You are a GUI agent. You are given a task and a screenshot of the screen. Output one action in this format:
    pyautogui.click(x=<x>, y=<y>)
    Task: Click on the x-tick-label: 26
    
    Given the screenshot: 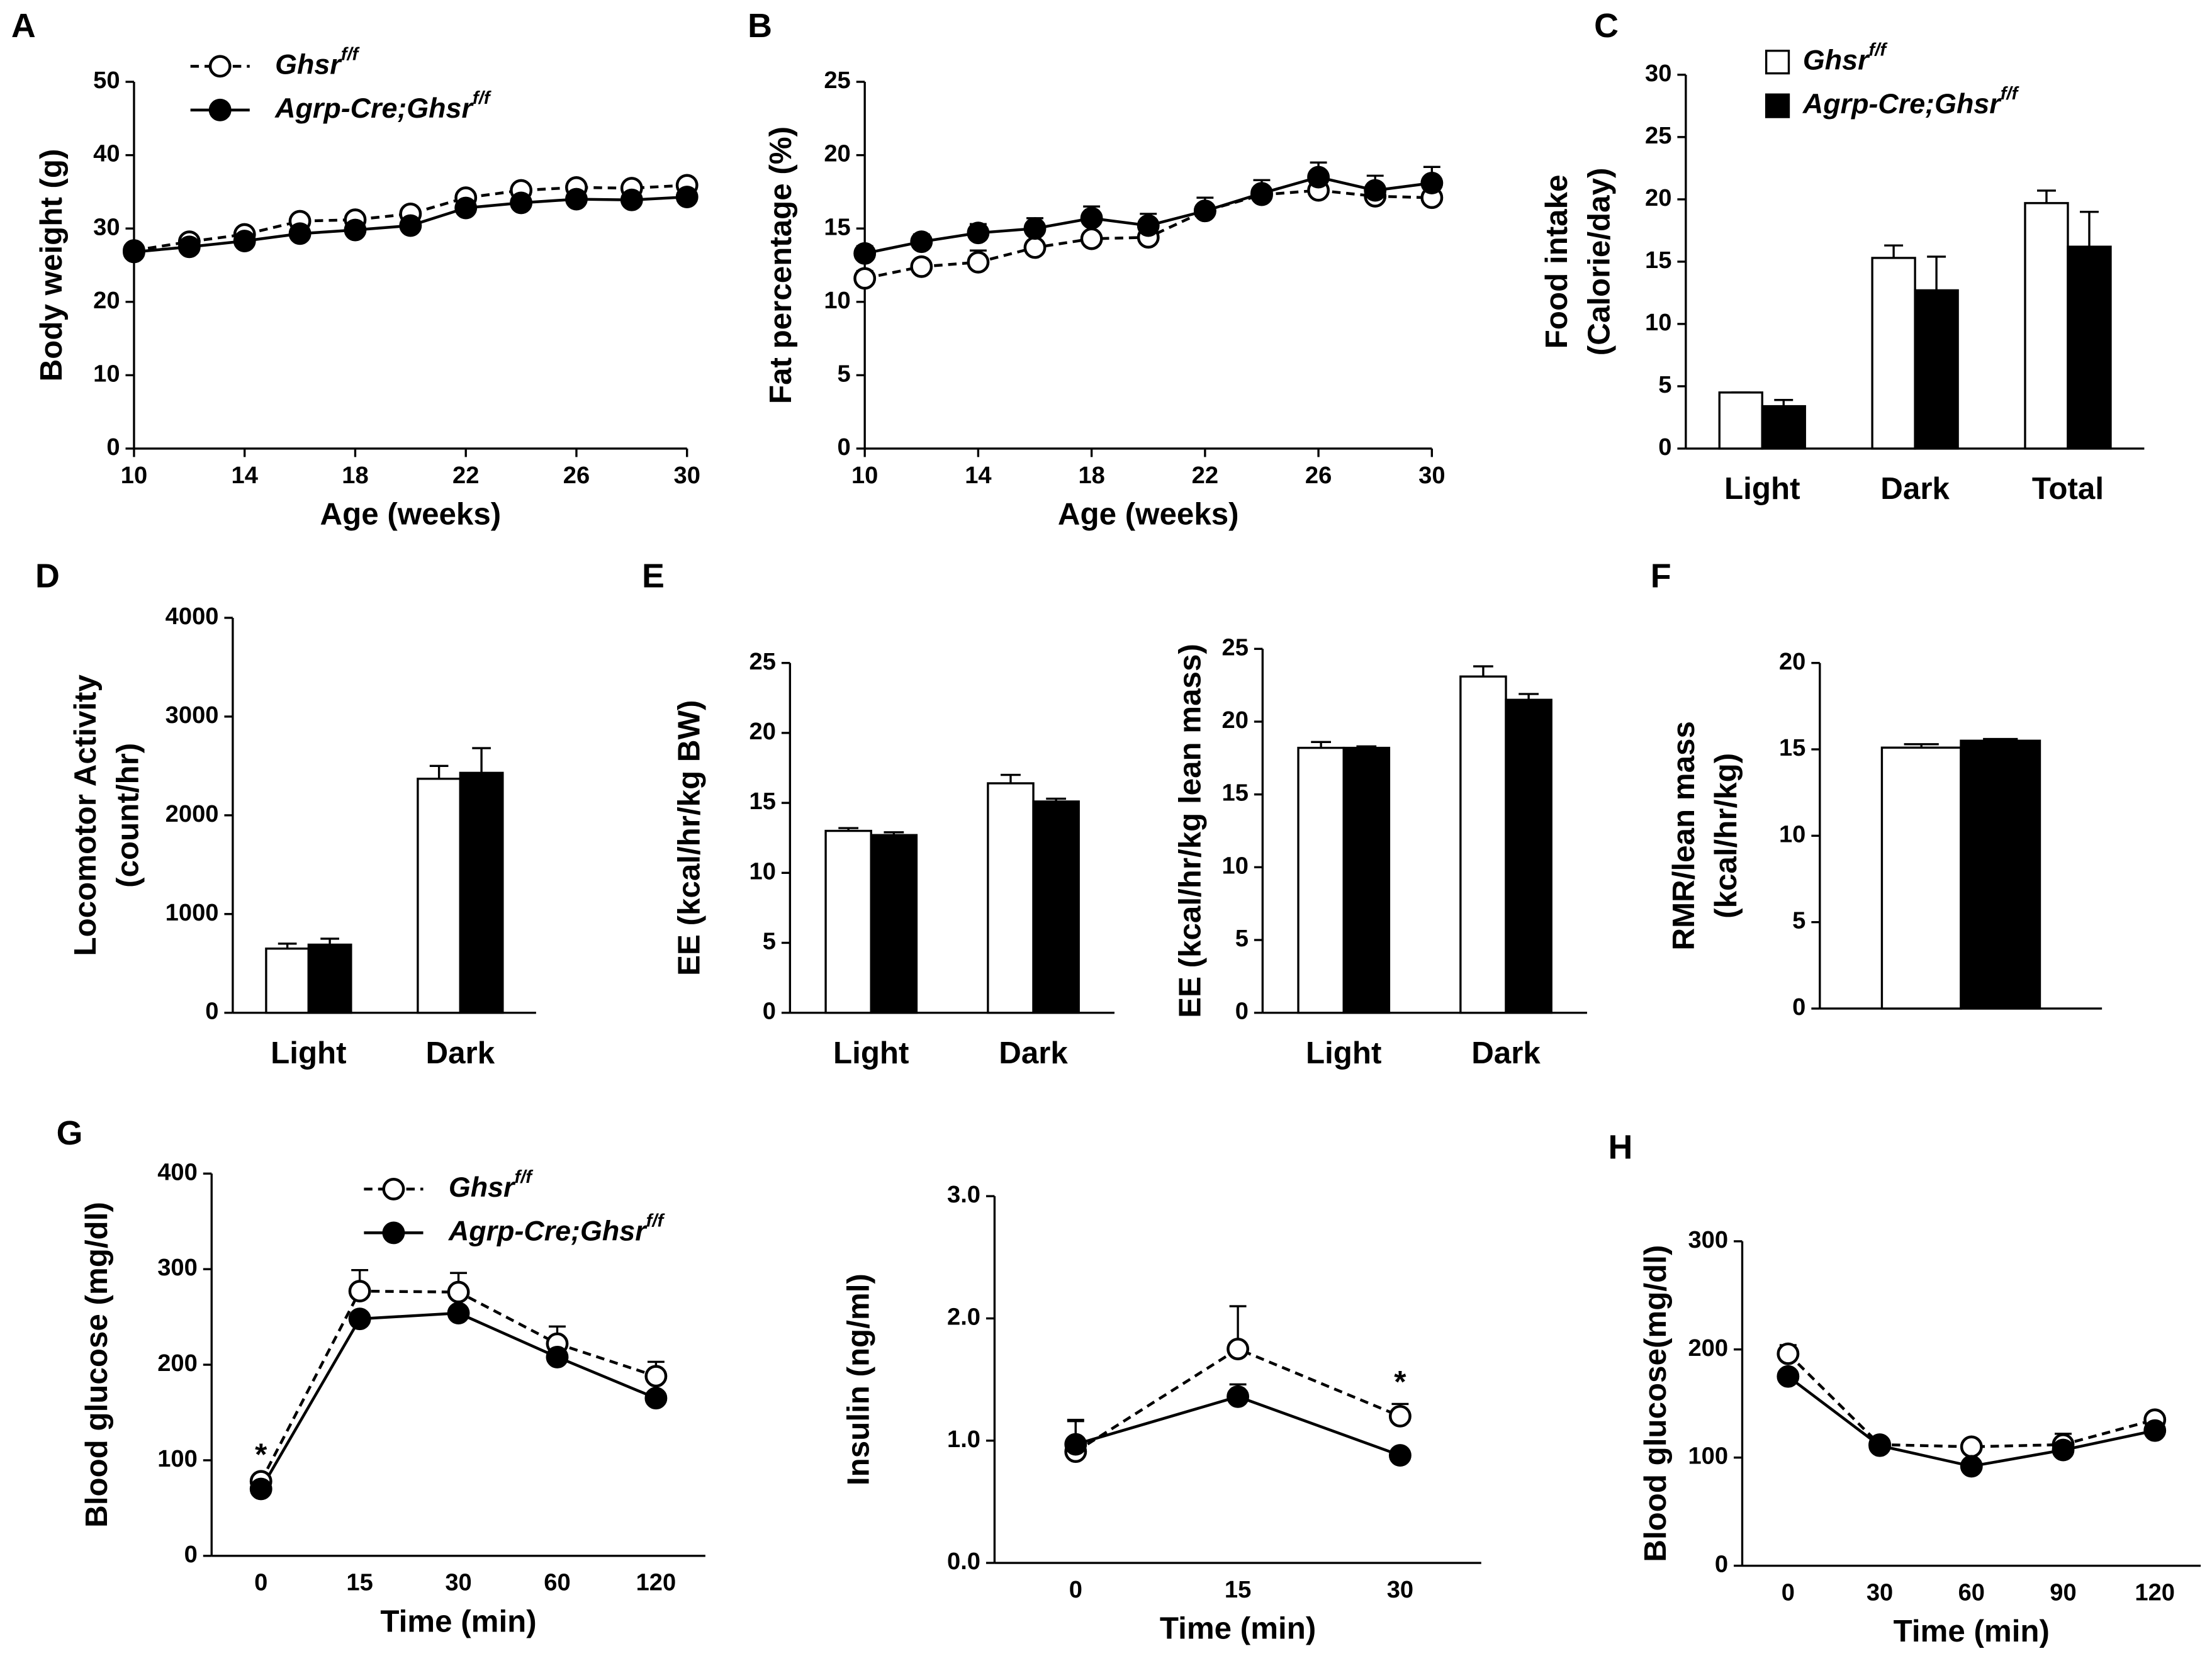 What is the action you would take?
    pyautogui.click(x=576, y=475)
    